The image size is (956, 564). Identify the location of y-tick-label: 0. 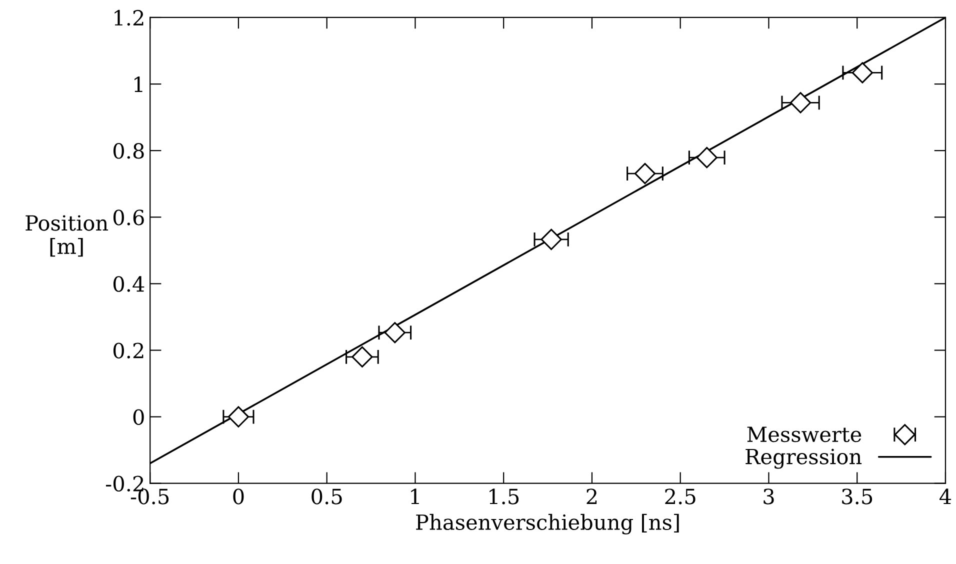
(138, 417).